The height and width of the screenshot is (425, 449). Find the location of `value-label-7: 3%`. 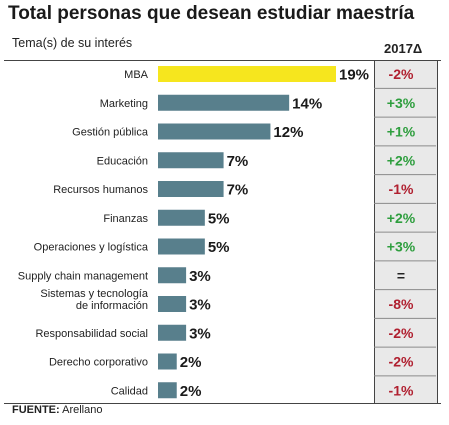

value-label-7: 3% is located at coordinates (200, 276).